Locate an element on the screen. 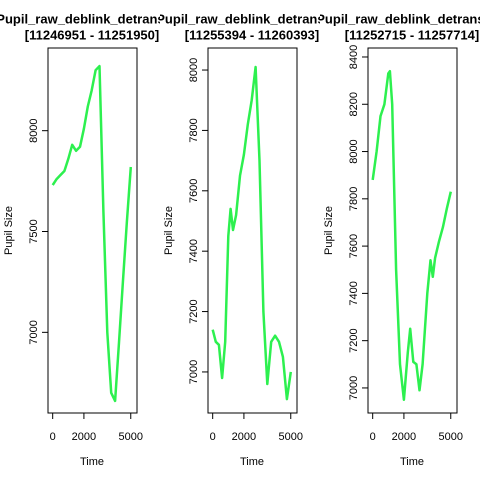 This screenshot has width=480, height=480. y-tick-label: 8400 is located at coordinates (354, 57).